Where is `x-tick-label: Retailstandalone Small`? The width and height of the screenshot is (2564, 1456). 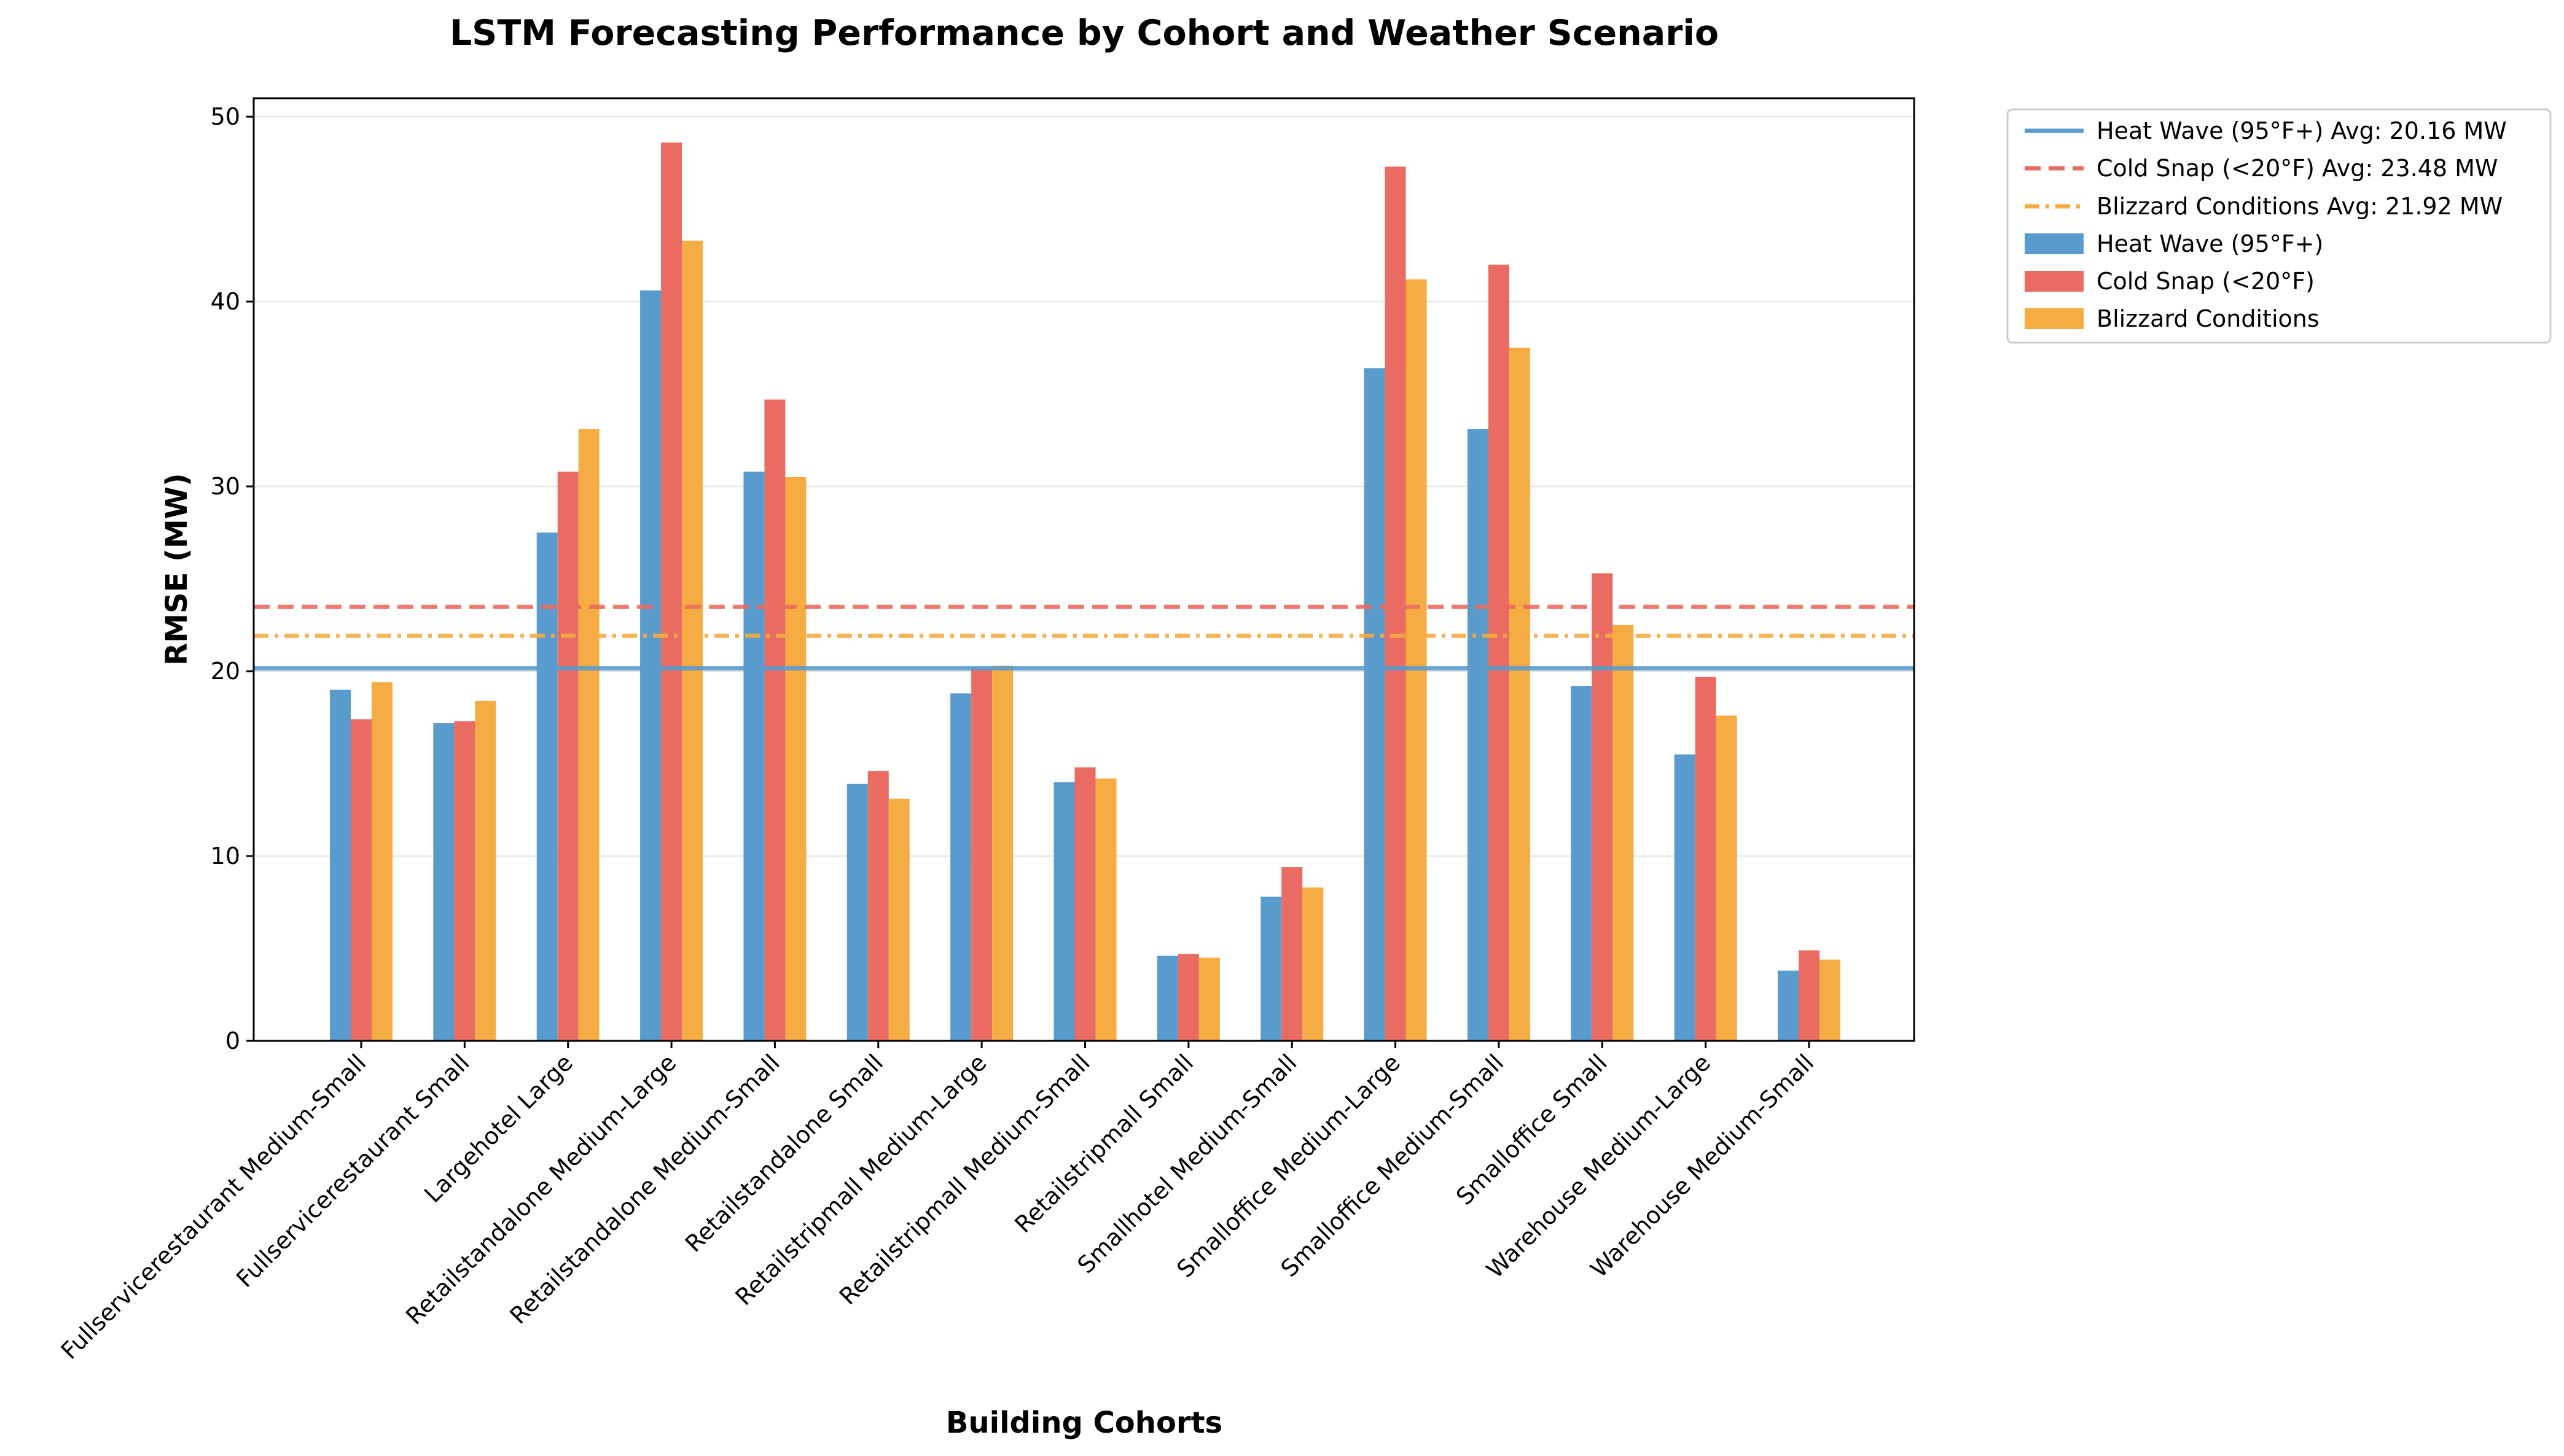
x-tick-label: Retailstandalone Small is located at coordinates (784, 1153).